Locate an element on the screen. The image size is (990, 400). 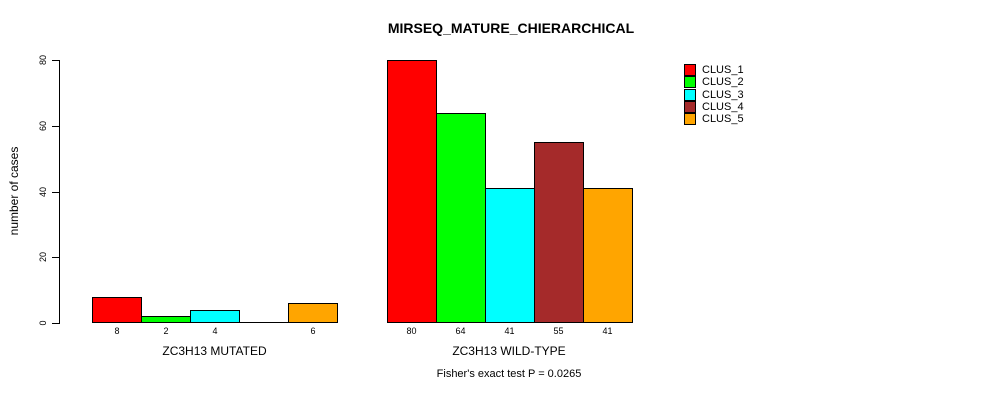
bar-value-label: 6 is located at coordinates (313, 331).